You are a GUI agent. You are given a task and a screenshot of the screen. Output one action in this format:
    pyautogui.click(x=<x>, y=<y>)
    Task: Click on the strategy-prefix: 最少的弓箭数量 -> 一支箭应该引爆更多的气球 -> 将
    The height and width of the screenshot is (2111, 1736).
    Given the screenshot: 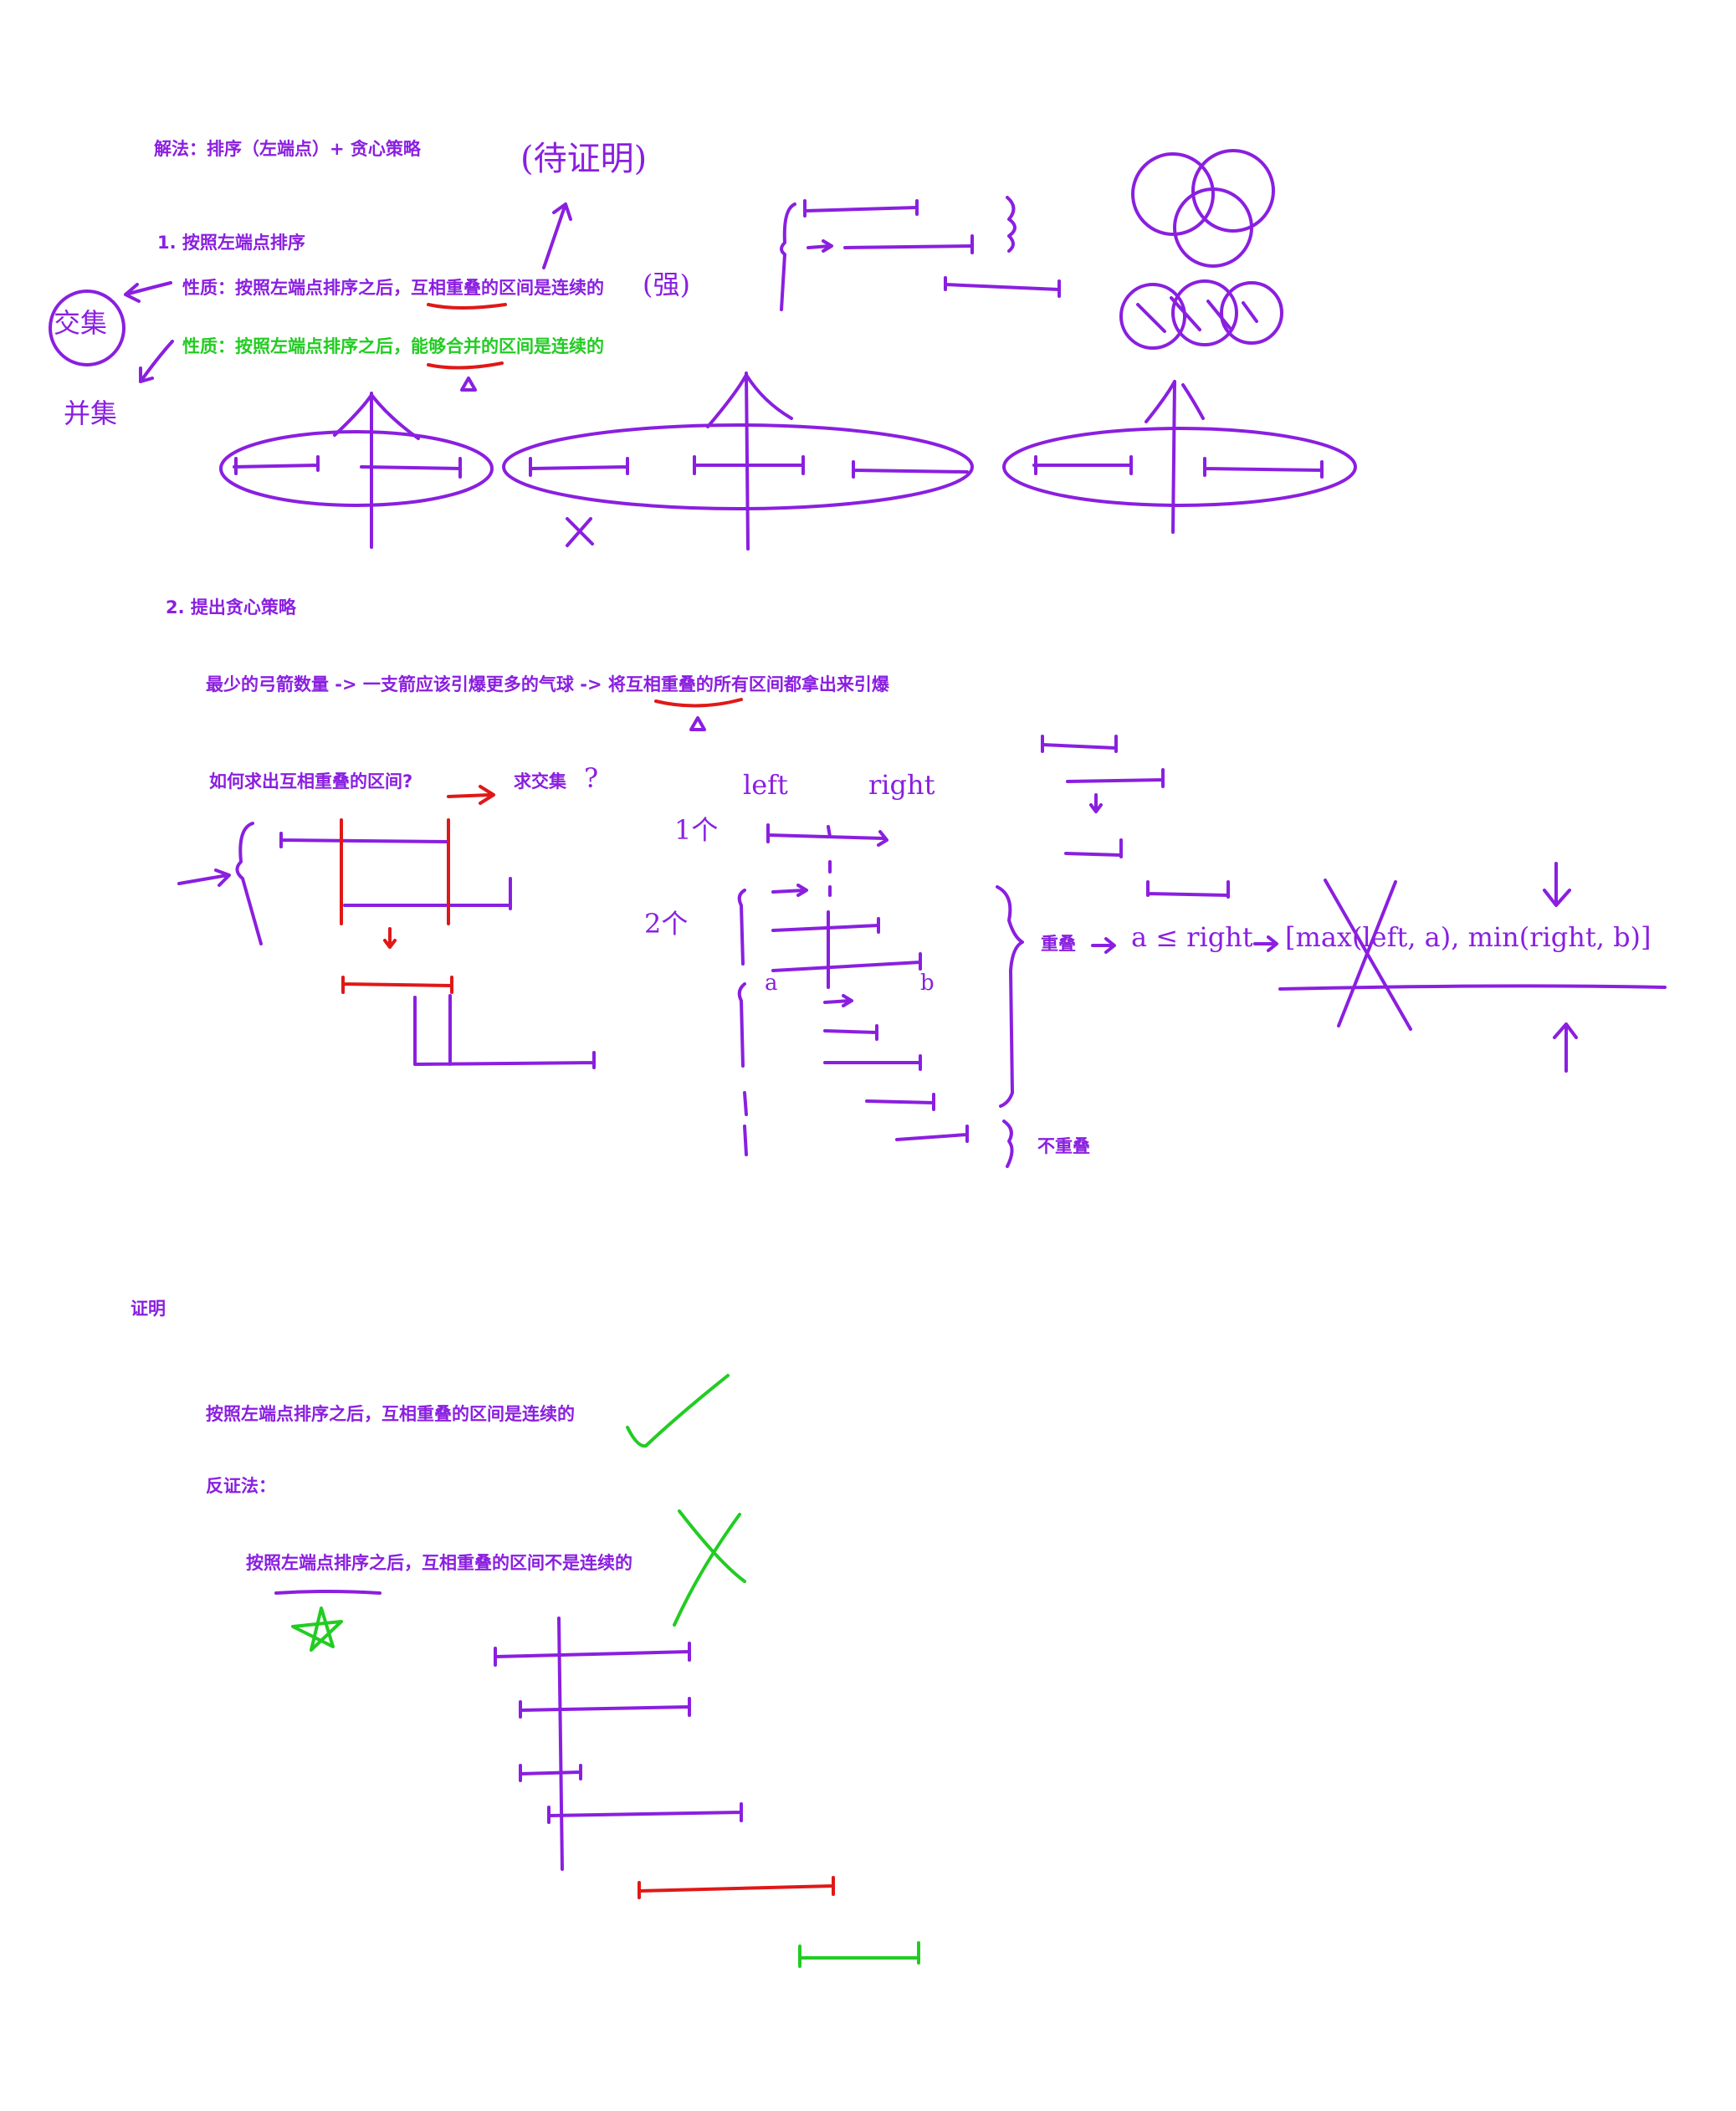 What is the action you would take?
    pyautogui.click(x=416, y=684)
    